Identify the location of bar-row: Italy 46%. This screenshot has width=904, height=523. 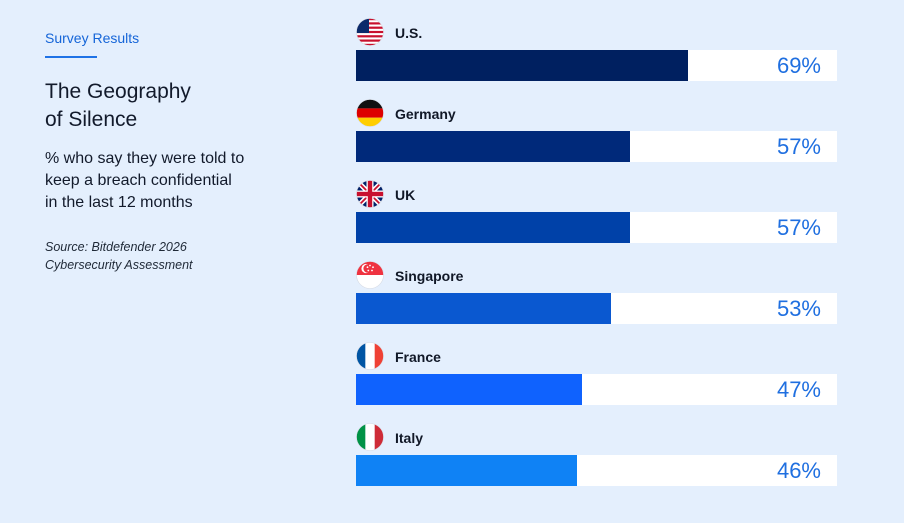
(596, 458).